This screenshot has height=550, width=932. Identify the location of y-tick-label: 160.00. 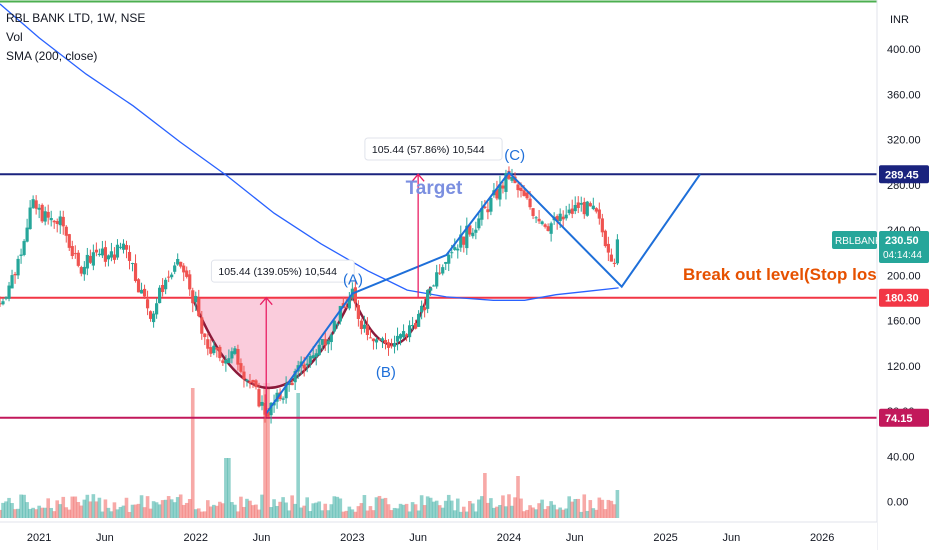
(904, 322).